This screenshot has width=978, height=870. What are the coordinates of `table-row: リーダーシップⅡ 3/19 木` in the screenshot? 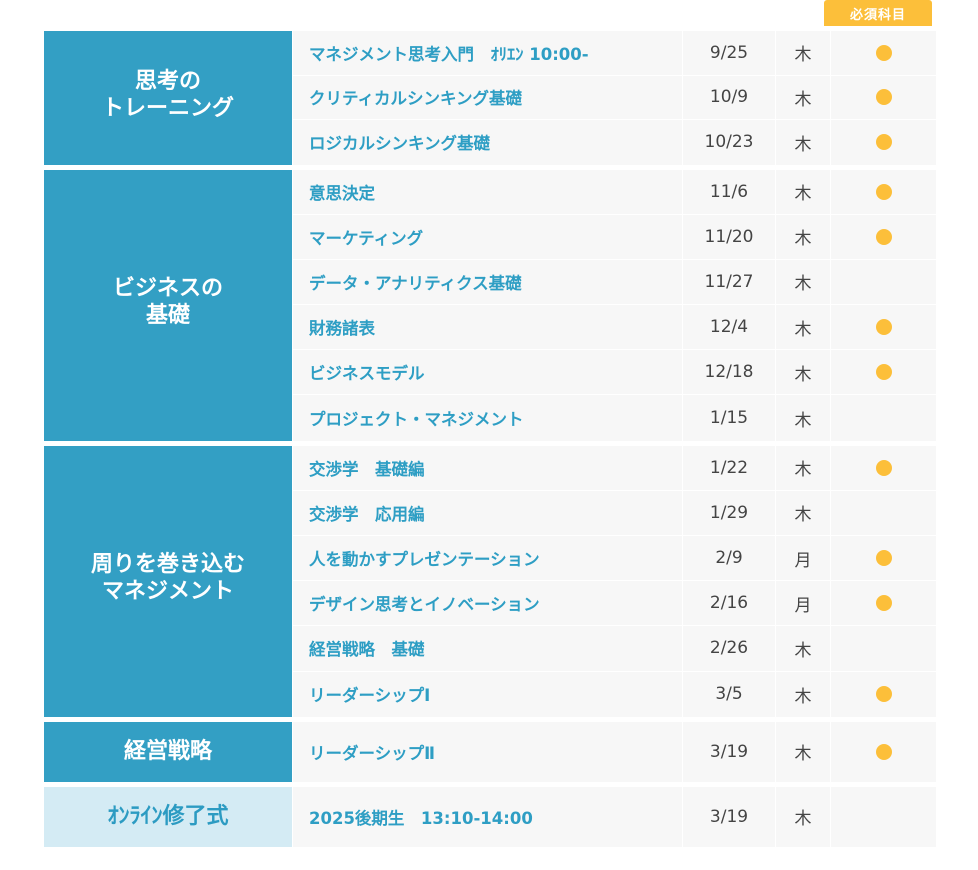 It's located at (614, 751).